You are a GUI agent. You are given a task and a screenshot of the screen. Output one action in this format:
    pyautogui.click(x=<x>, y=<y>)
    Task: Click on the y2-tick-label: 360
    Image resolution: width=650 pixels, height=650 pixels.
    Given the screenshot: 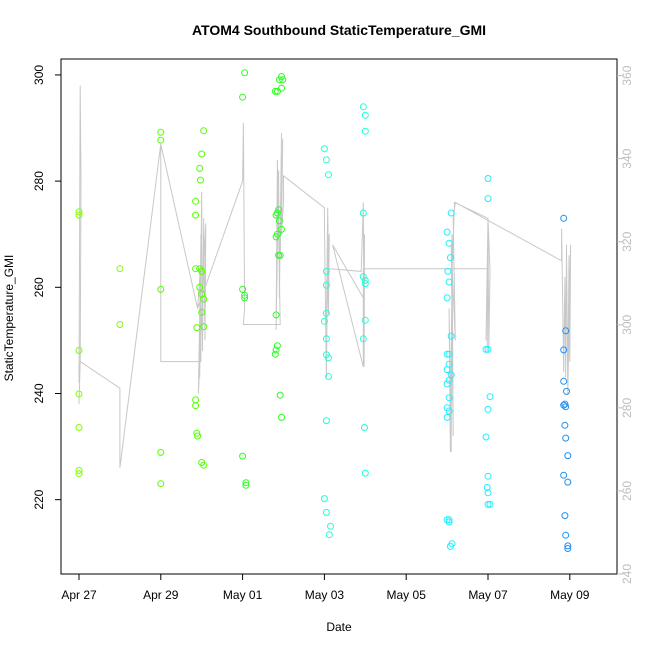 What is the action you would take?
    pyautogui.click(x=627, y=75)
    